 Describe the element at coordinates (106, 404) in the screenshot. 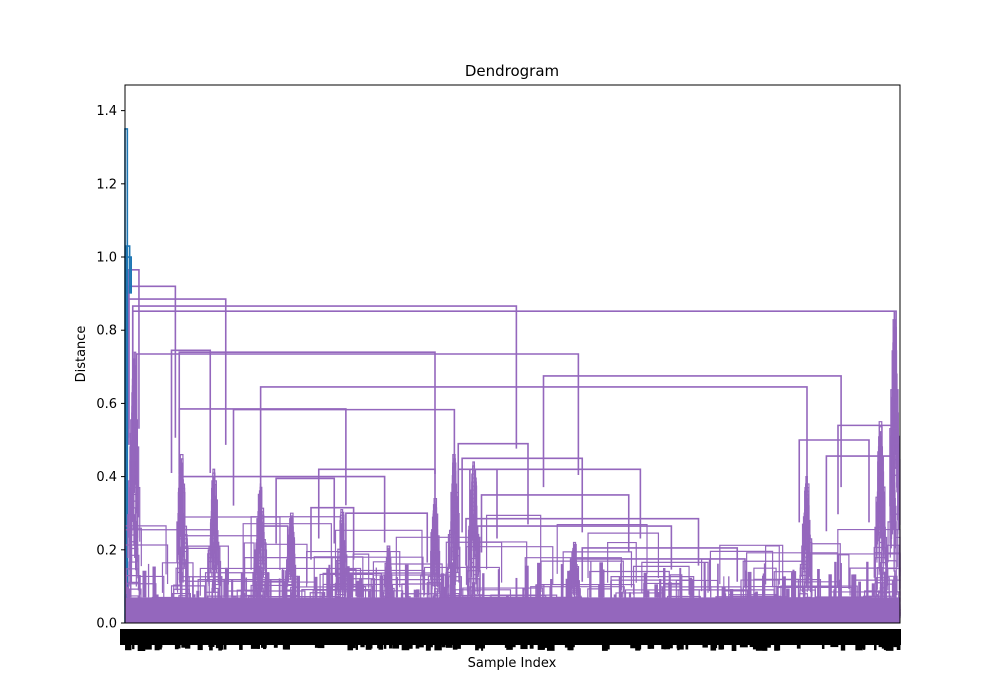

I see `y-tick-label: 0.6` at that location.